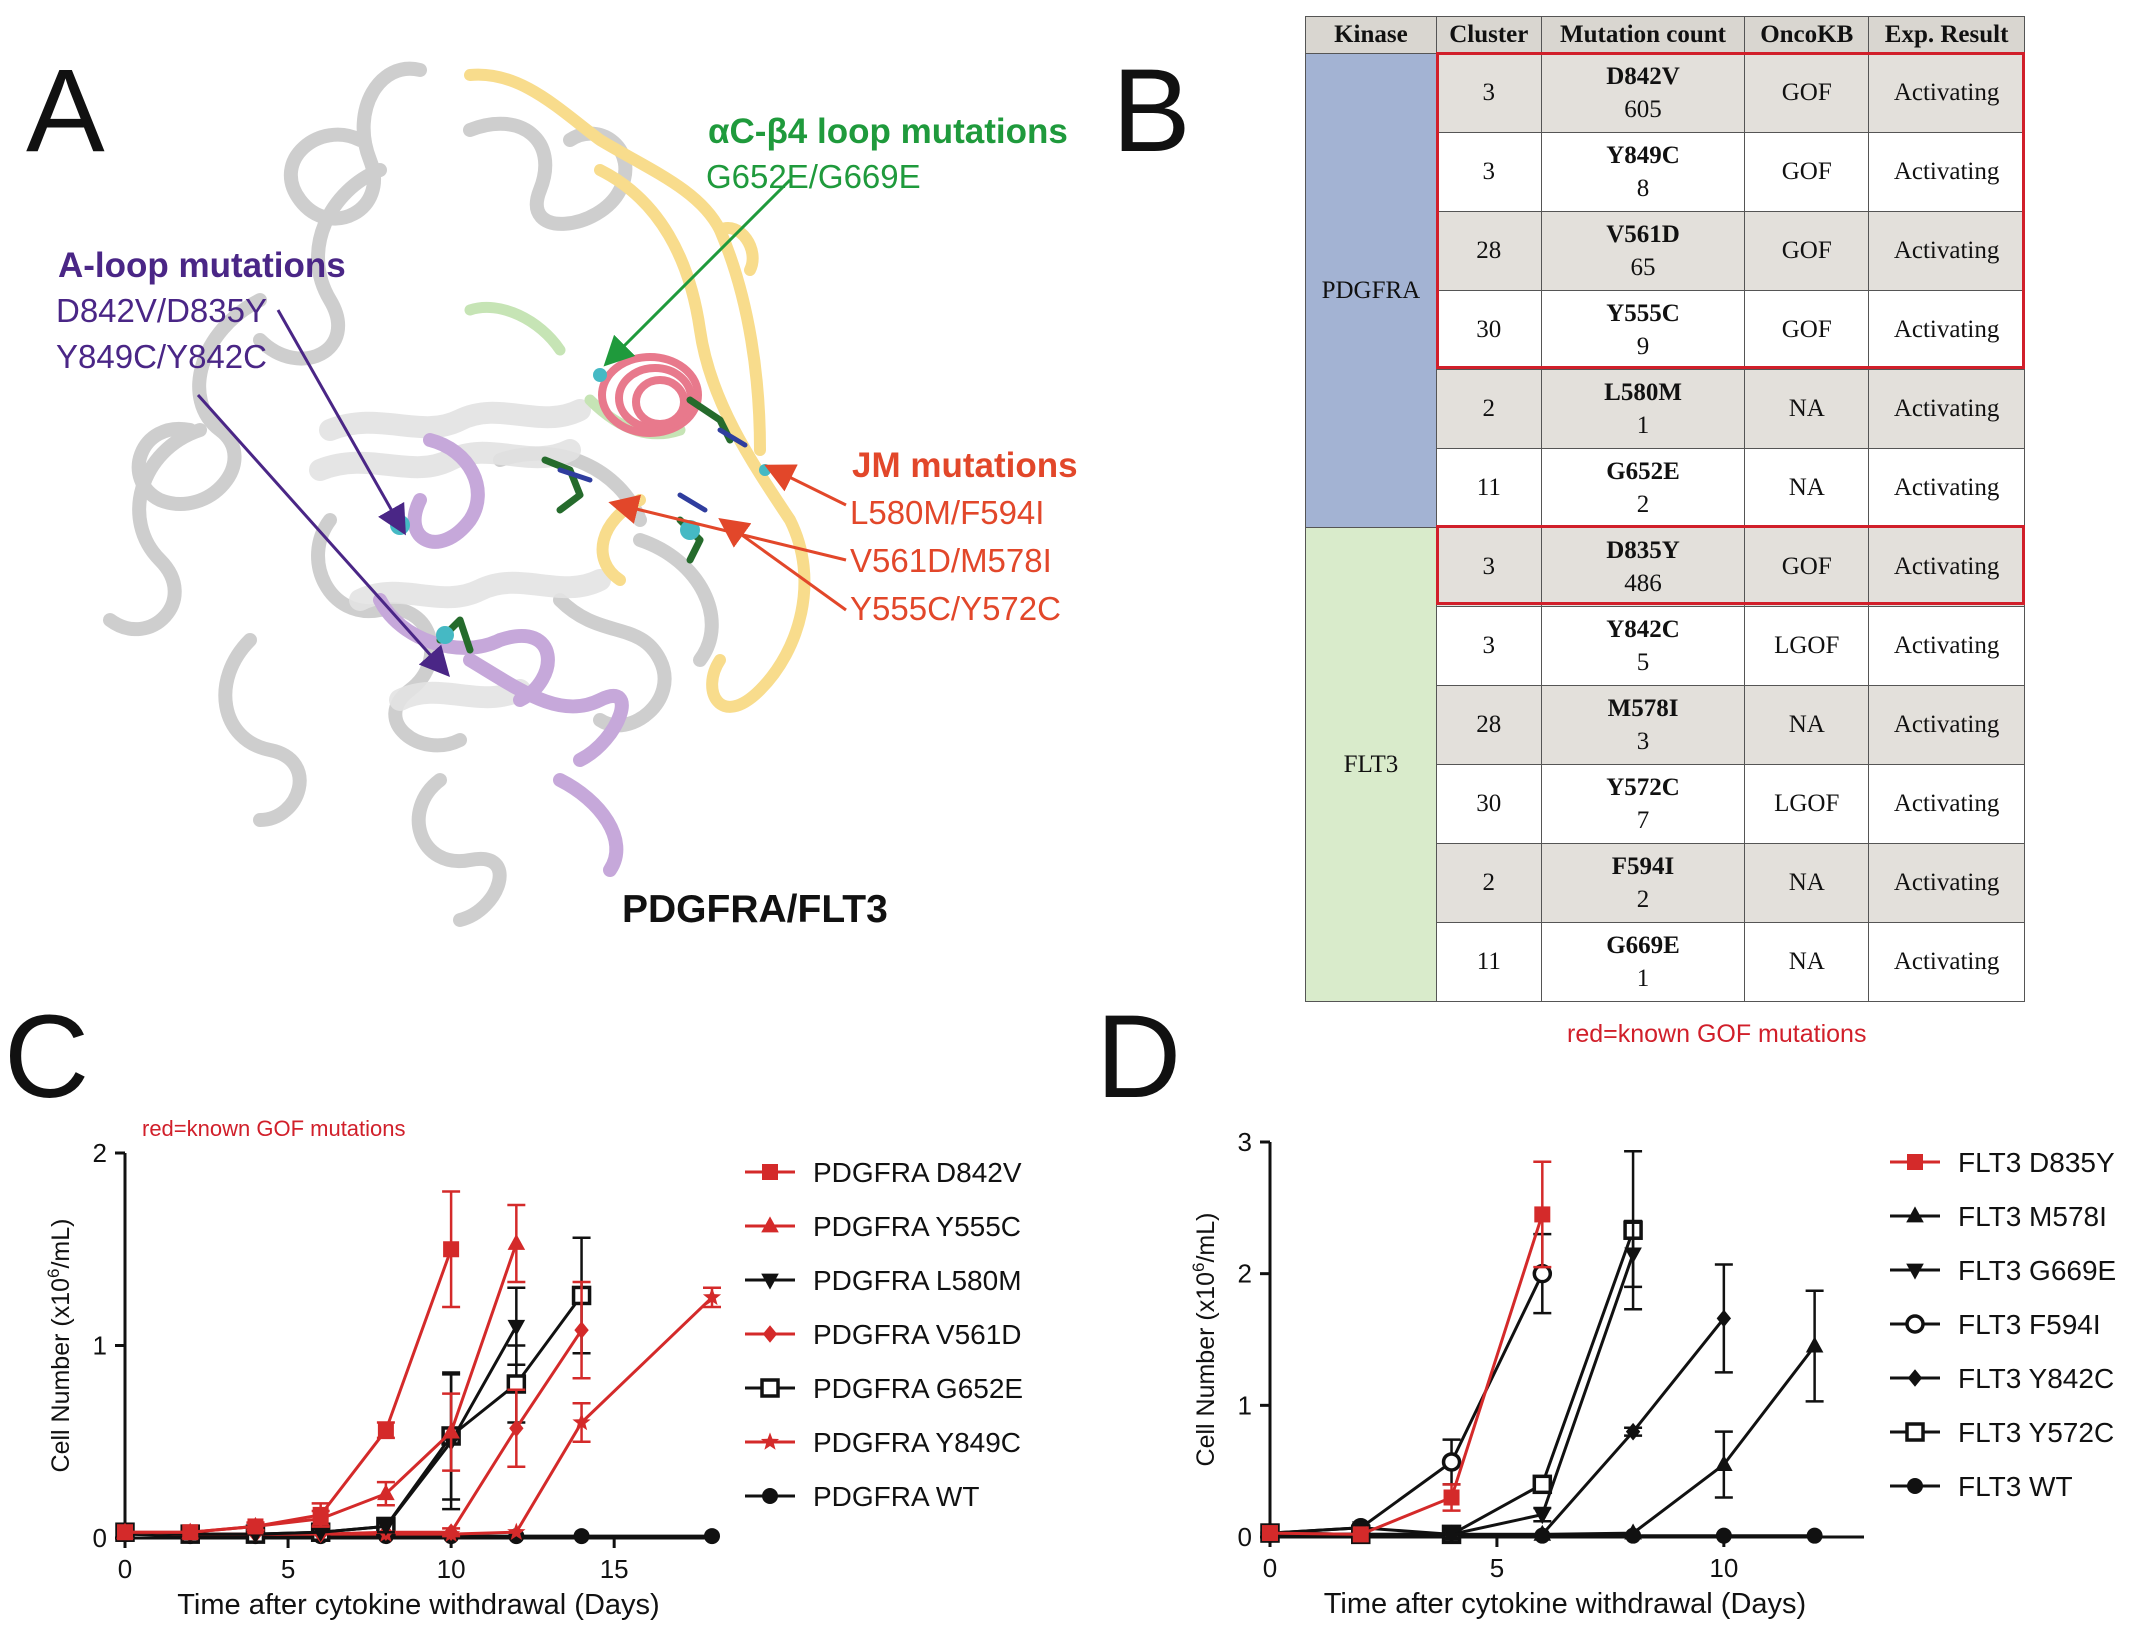 The width and height of the screenshot is (2140, 1637). What do you see at coordinates (1643, 251) in the screenshot?
I see `mutation-cell: V561D 65` at bounding box center [1643, 251].